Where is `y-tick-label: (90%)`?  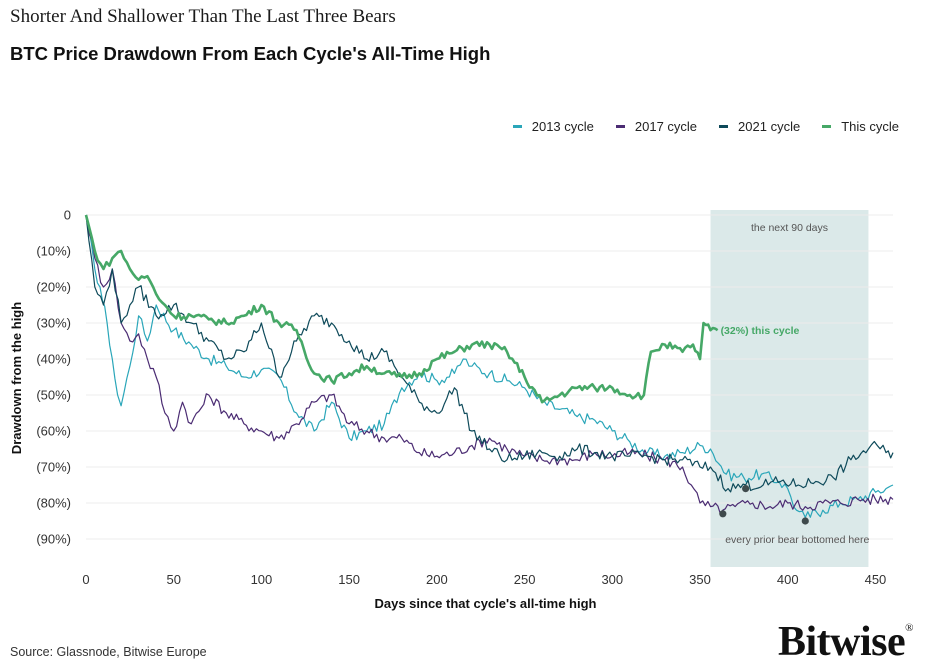 y-tick-label: (90%) is located at coordinates (53, 539).